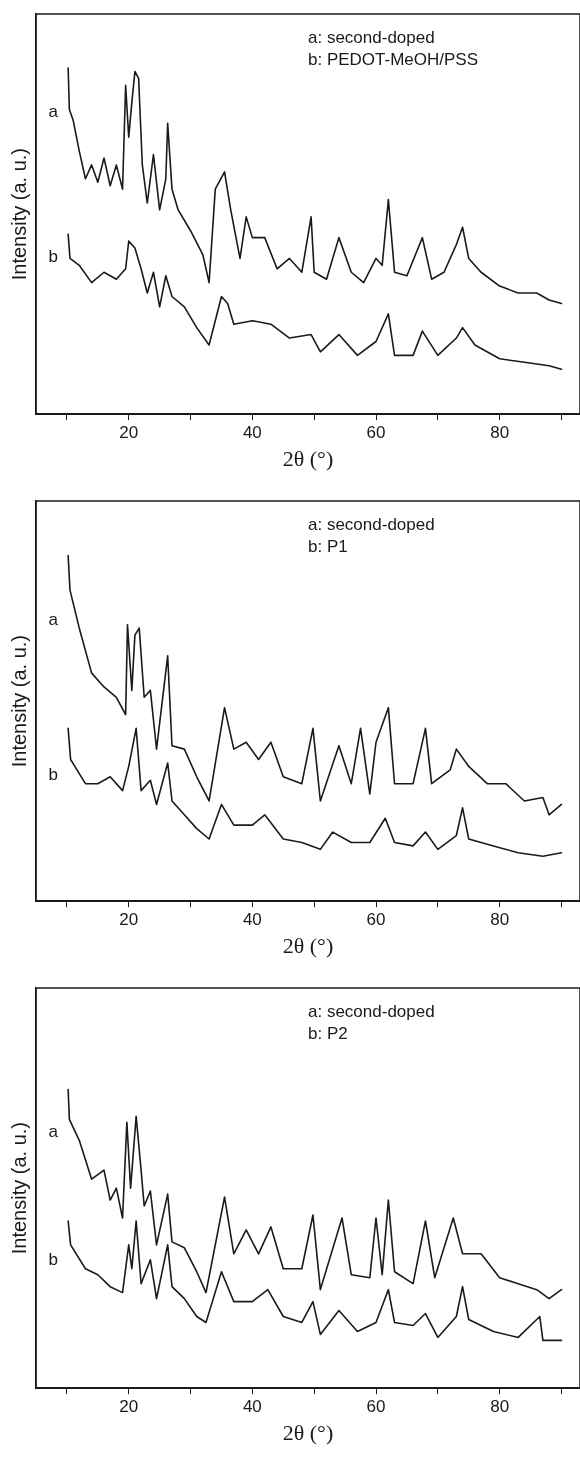 The image size is (580, 1461). I want to click on annotation: b: PEDOT-MeOH/PSS, so click(393, 59).